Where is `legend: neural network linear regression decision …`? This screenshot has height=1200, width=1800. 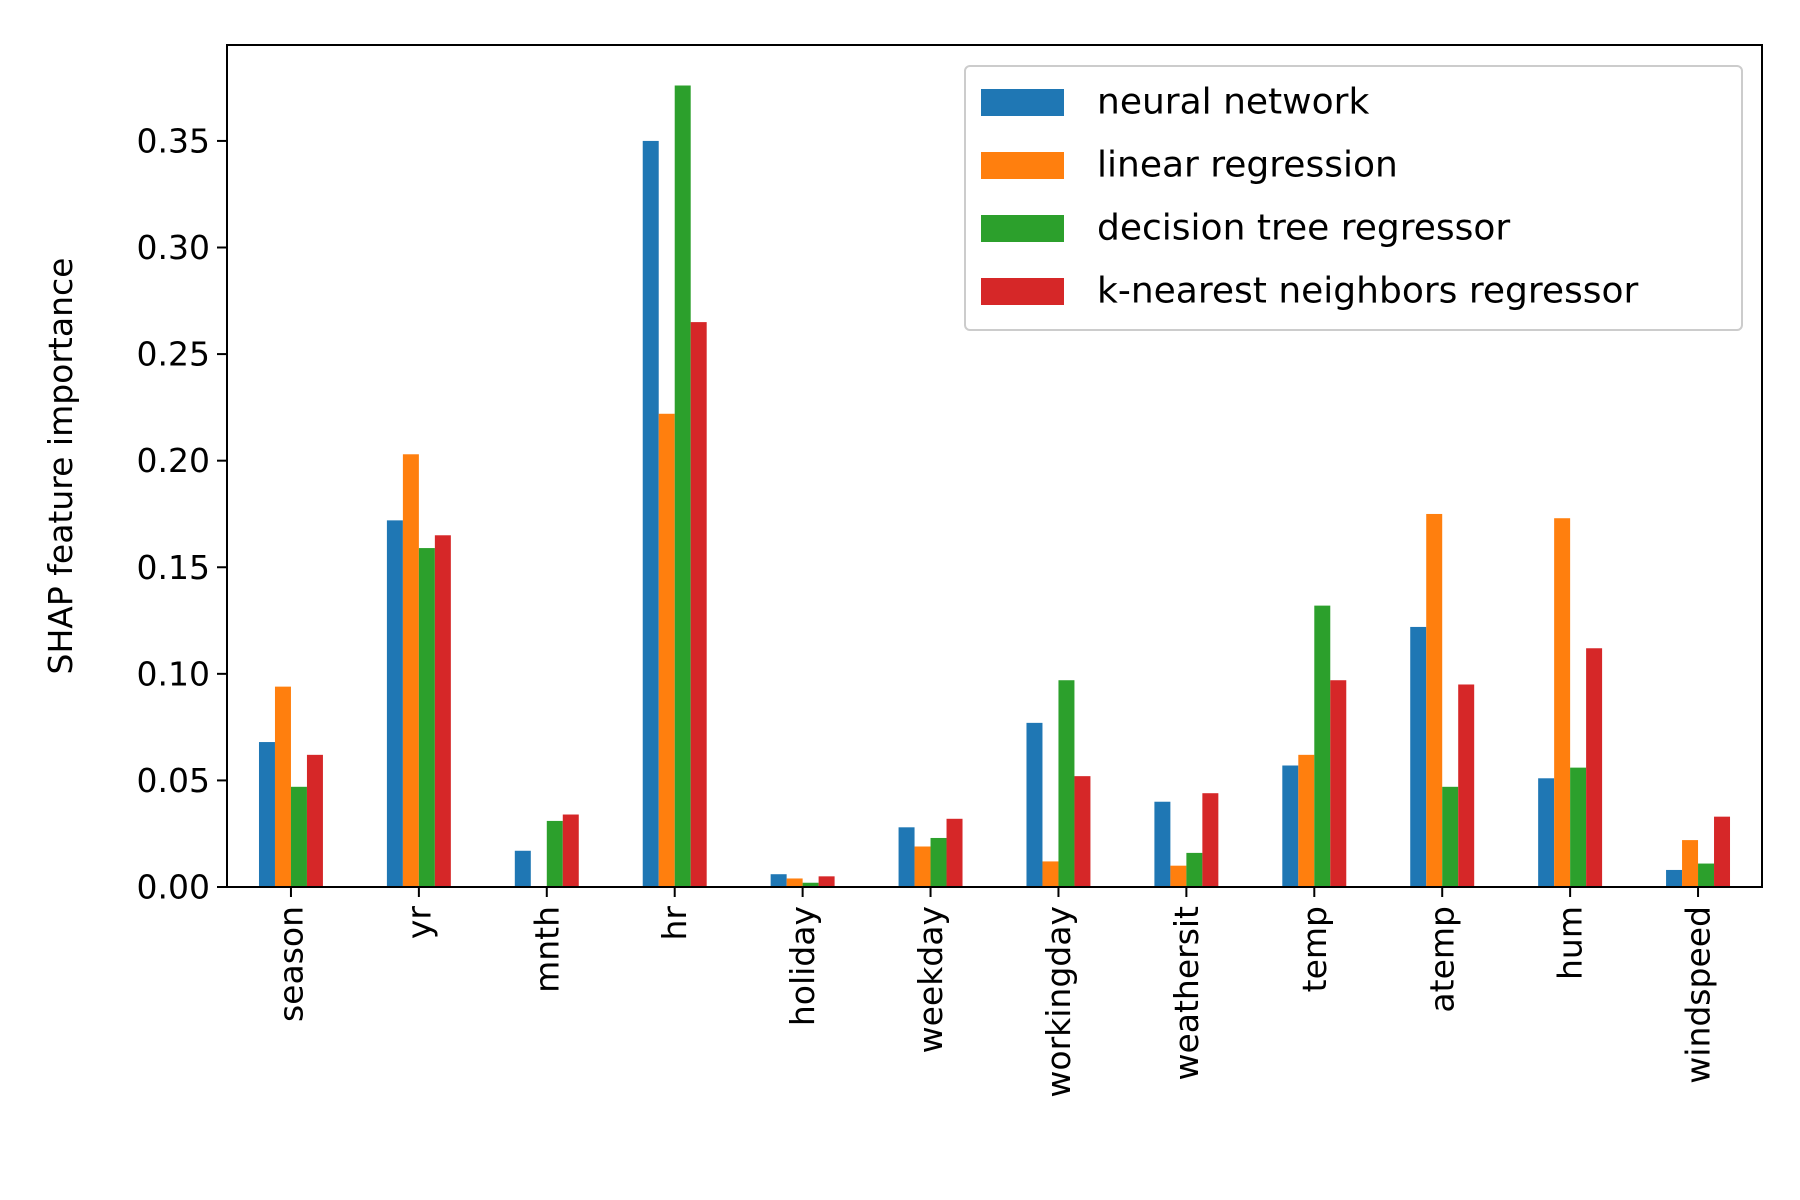
legend: neural network linear regression decision … is located at coordinates (1353, 198).